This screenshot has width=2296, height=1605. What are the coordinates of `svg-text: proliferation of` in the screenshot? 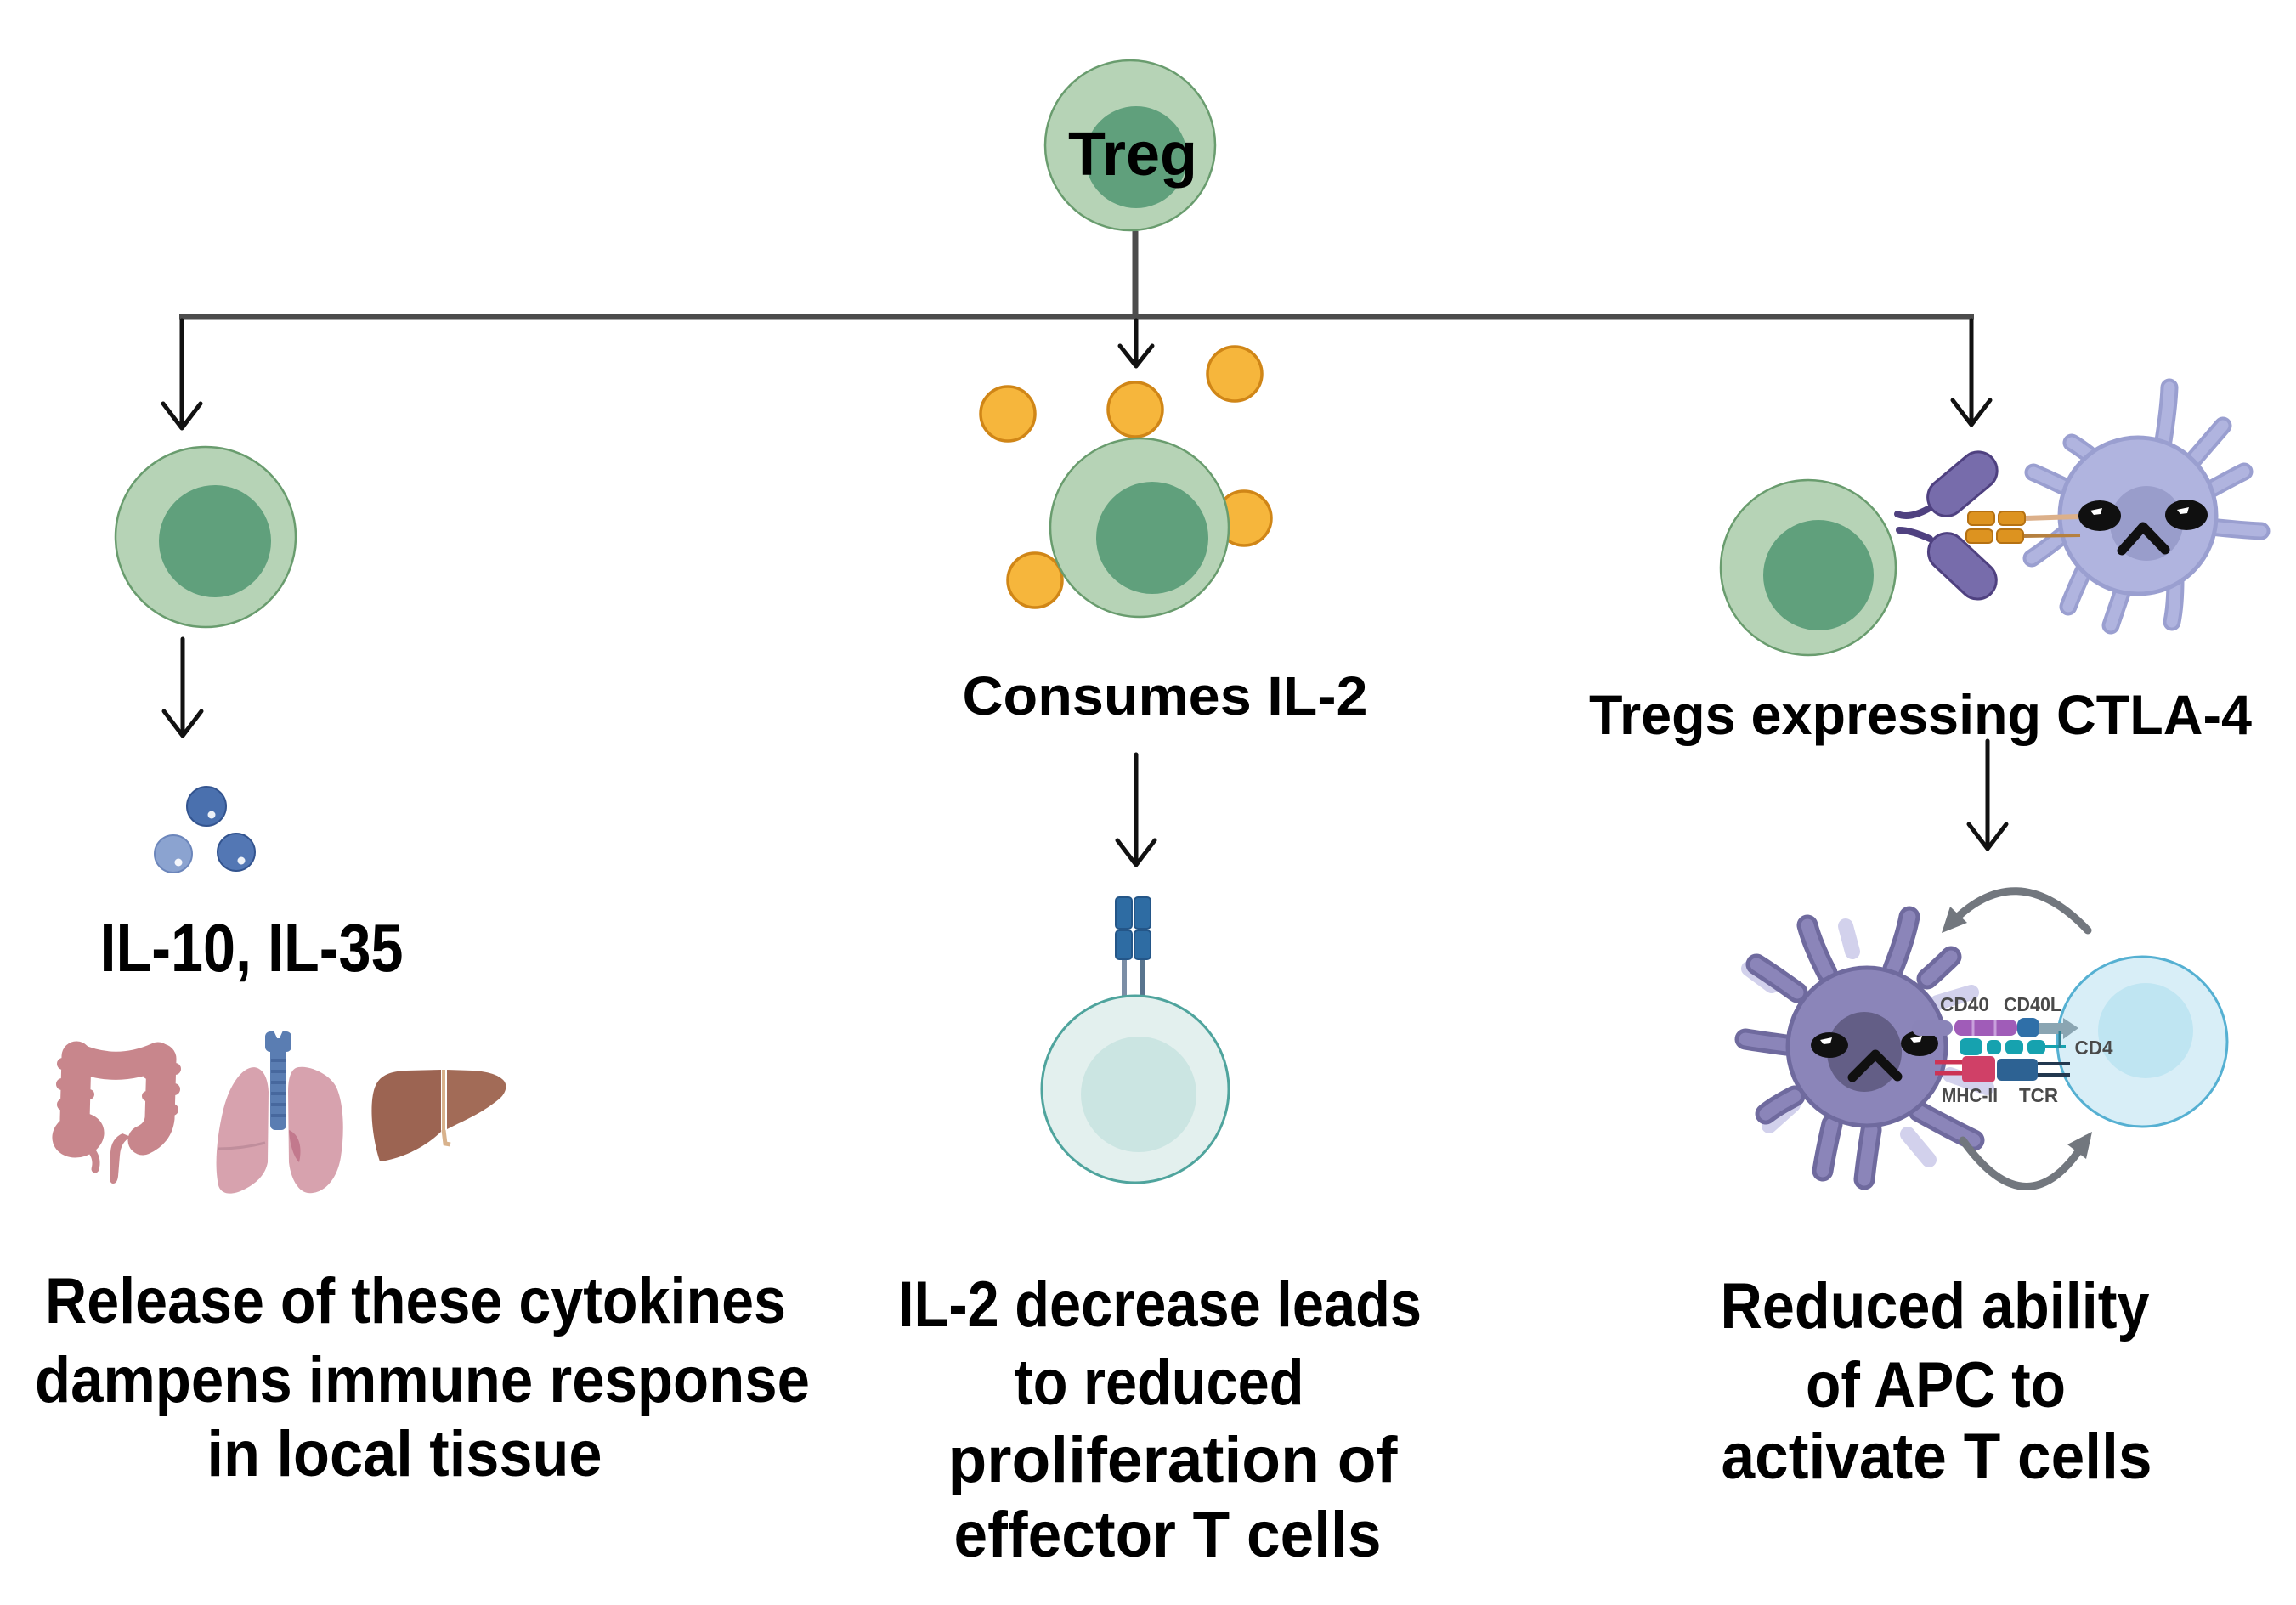 It's located at (1173, 1460).